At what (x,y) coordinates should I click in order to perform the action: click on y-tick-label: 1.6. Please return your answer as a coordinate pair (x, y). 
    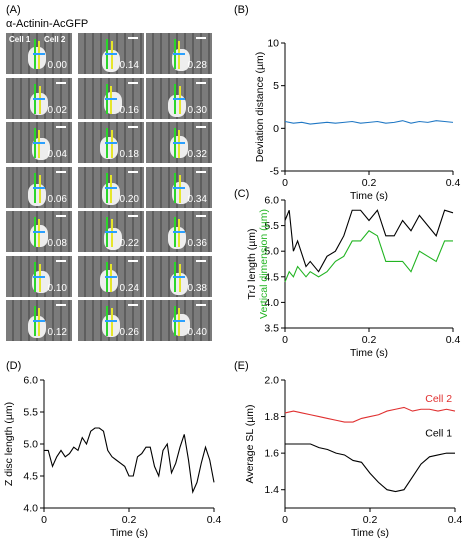
    Looking at the image, I should click on (271, 454).